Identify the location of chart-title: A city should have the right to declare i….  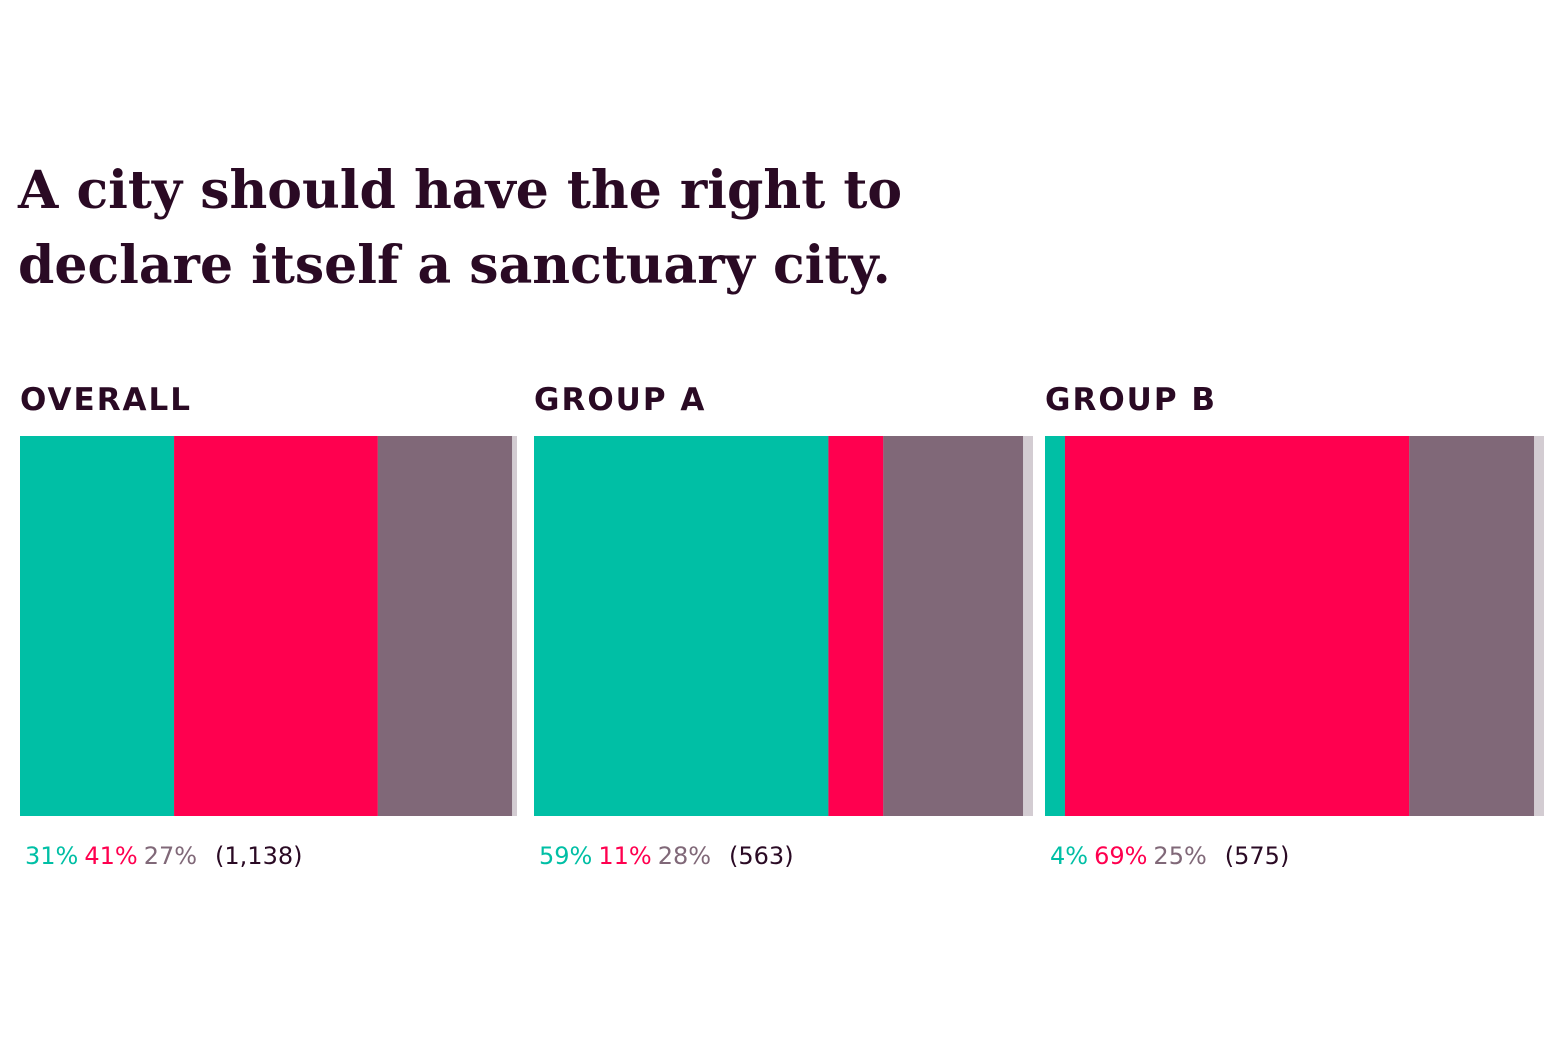
(459, 228).